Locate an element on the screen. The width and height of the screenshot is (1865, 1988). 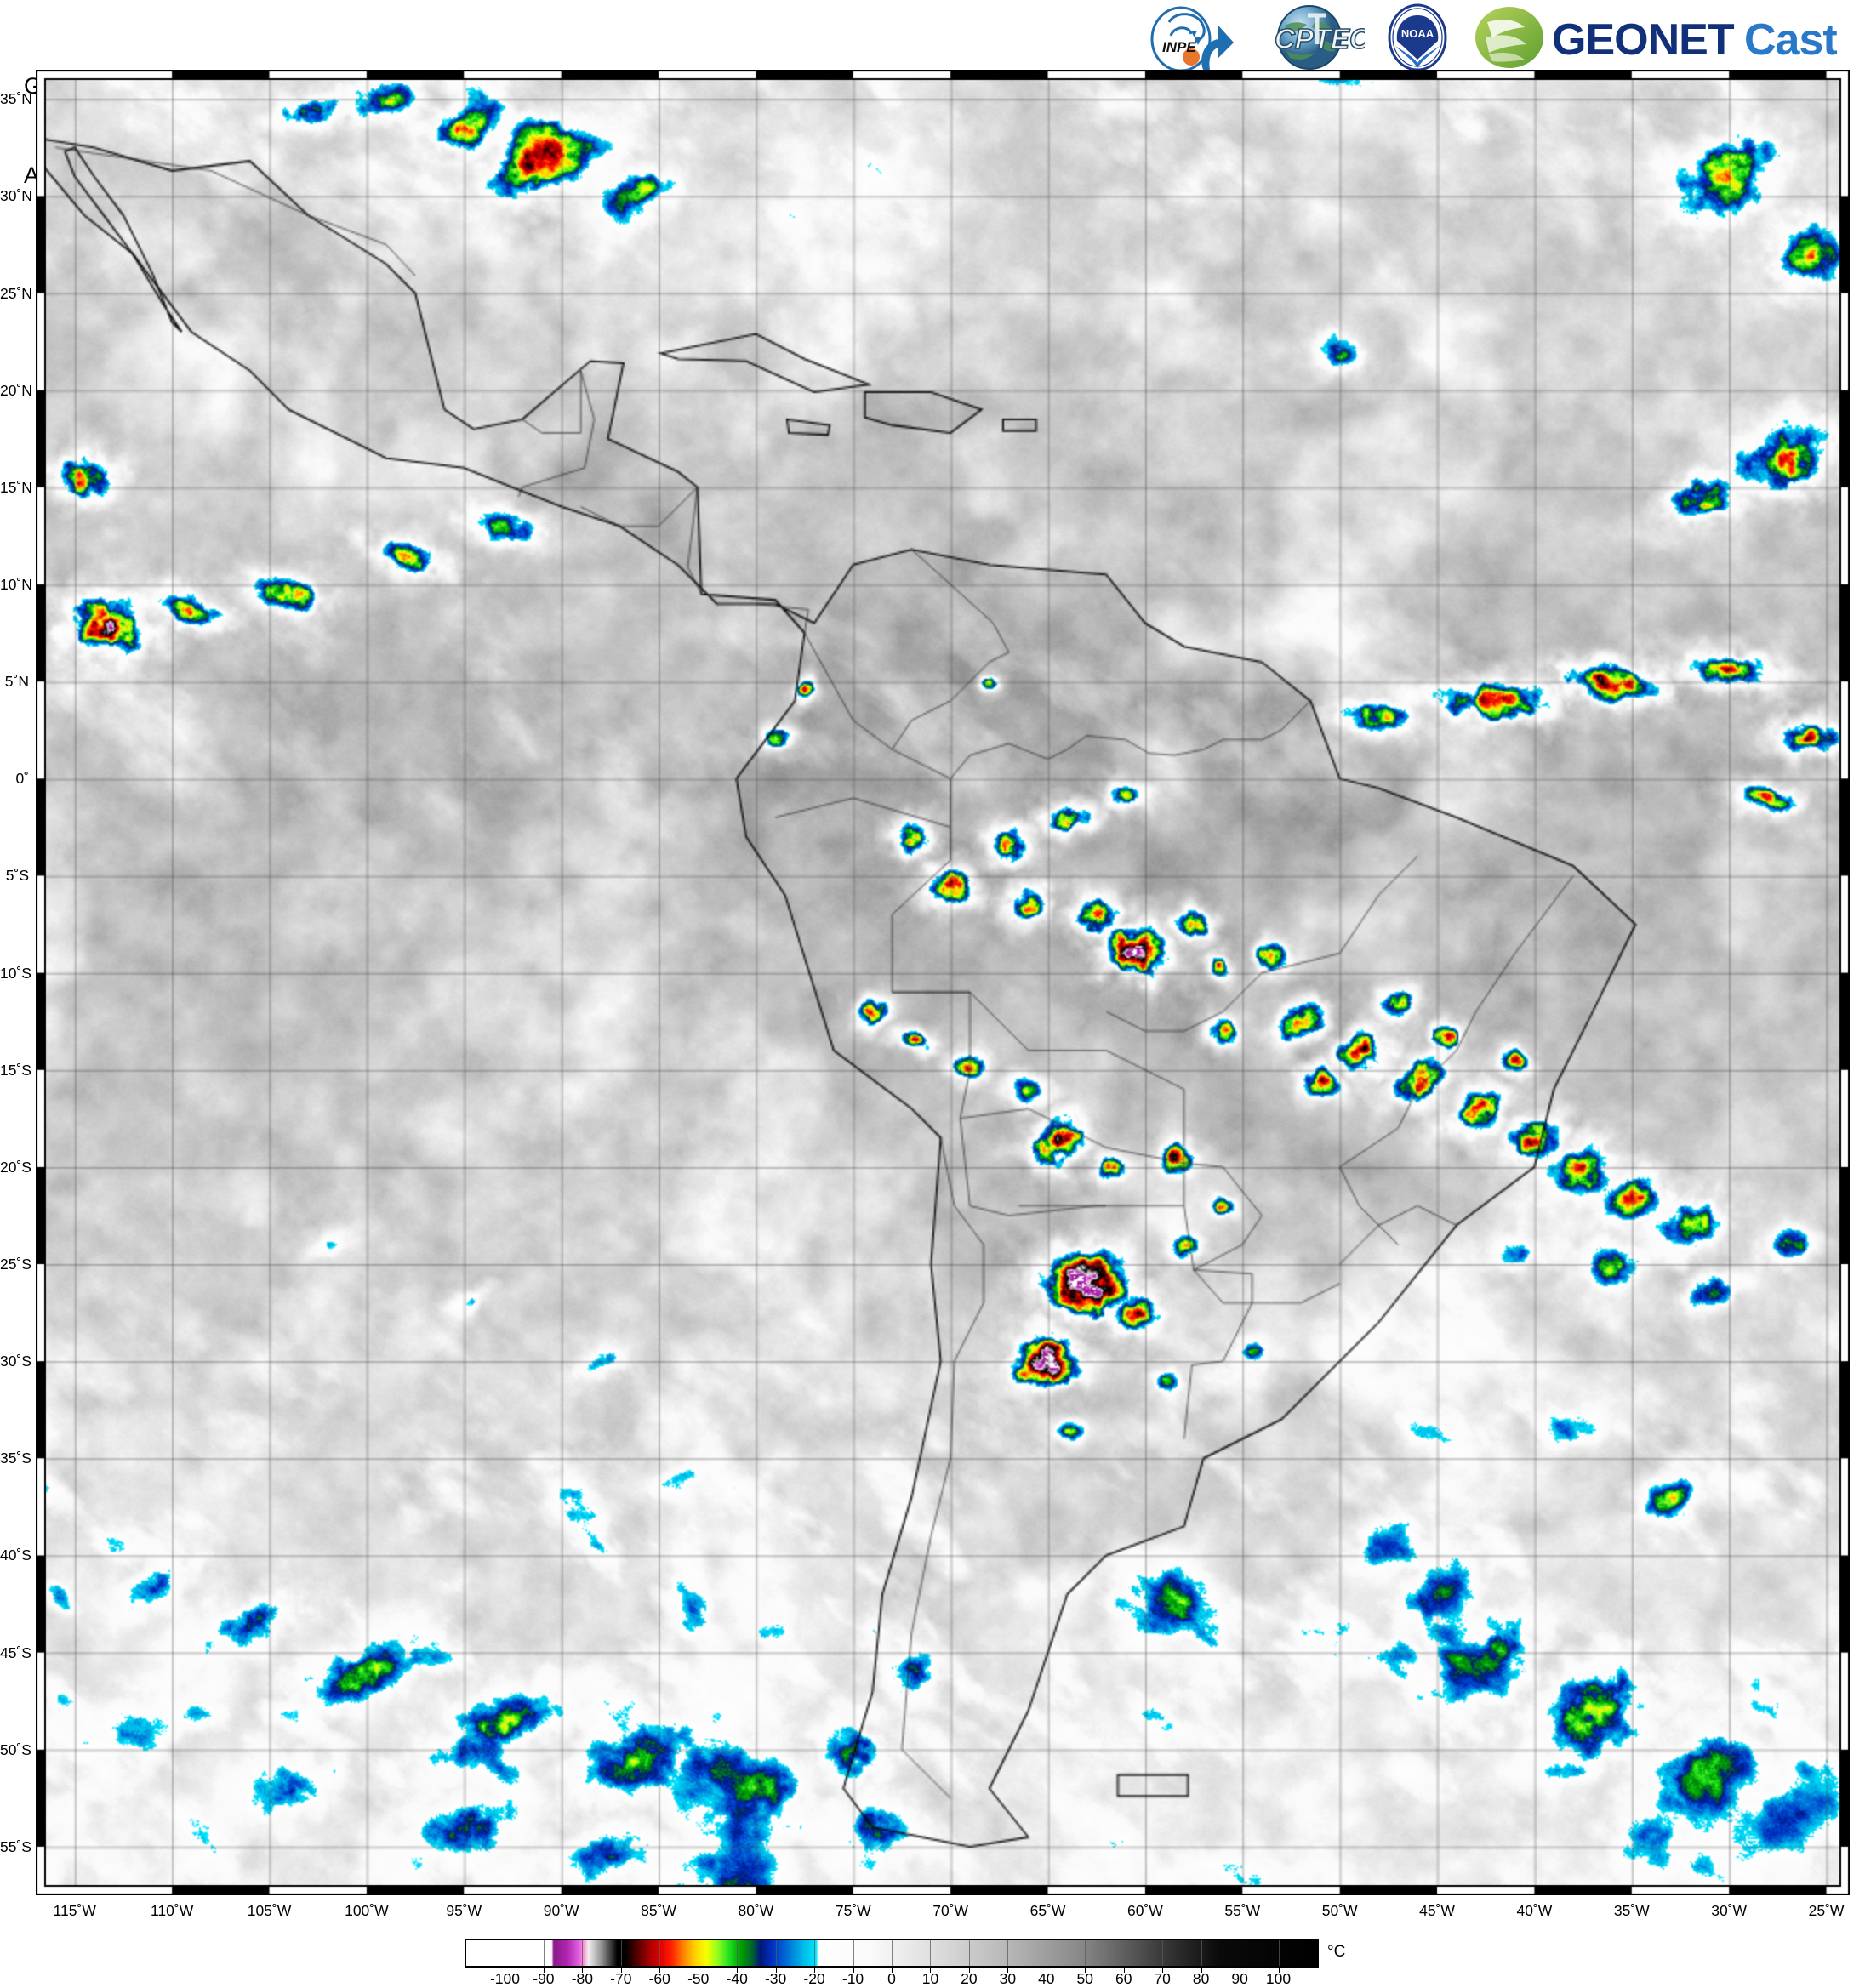
lat-tick-label: 5˚N is located at coordinates (16, 682).